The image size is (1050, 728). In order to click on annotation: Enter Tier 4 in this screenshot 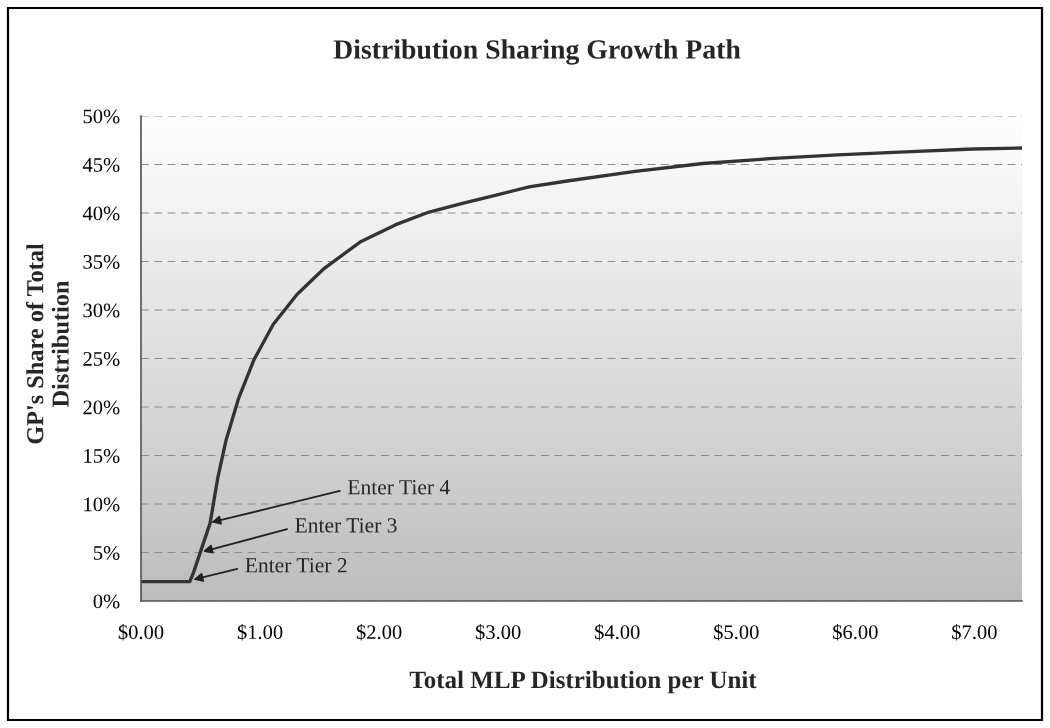, I will do `click(398, 487)`.